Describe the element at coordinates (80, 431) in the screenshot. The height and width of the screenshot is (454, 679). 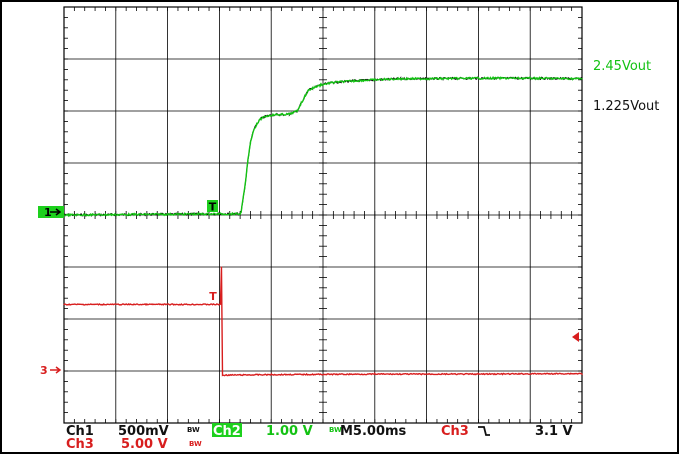
I see `ch1-label: Ch1` at that location.